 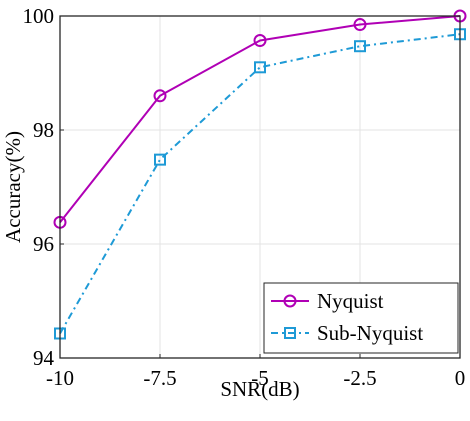 I want to click on legend: Nyquist Sub-Nyquist, so click(x=361, y=318).